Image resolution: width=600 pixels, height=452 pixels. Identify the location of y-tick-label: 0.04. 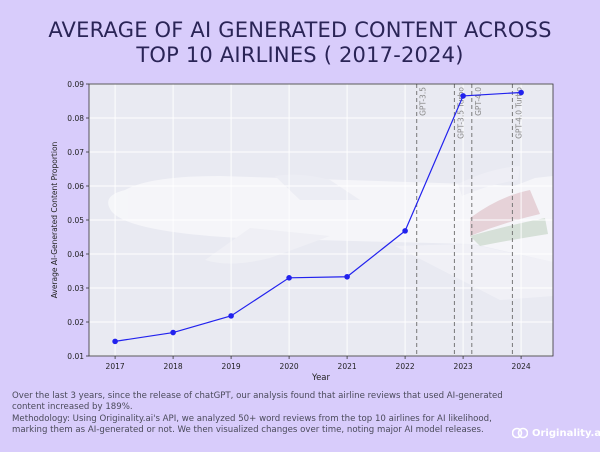
(75, 254).